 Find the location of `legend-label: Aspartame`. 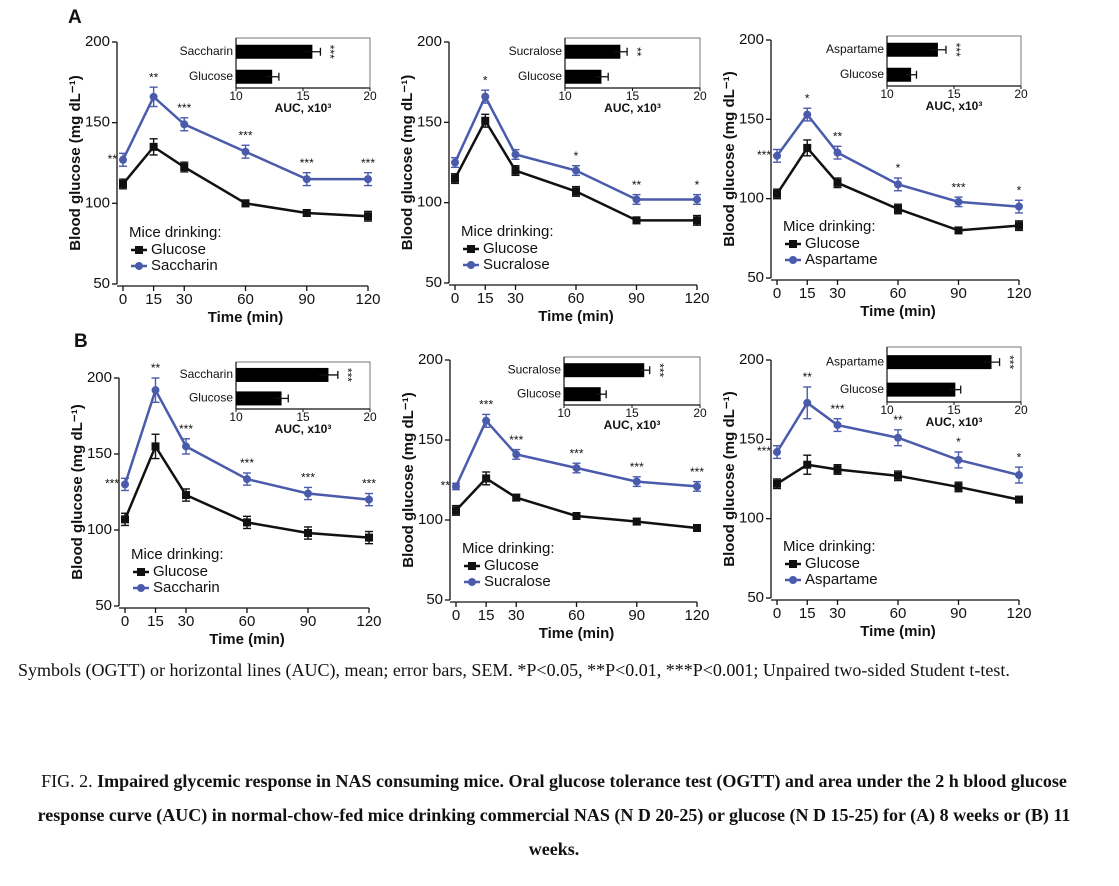

legend-label: Aspartame is located at coordinates (841, 579).